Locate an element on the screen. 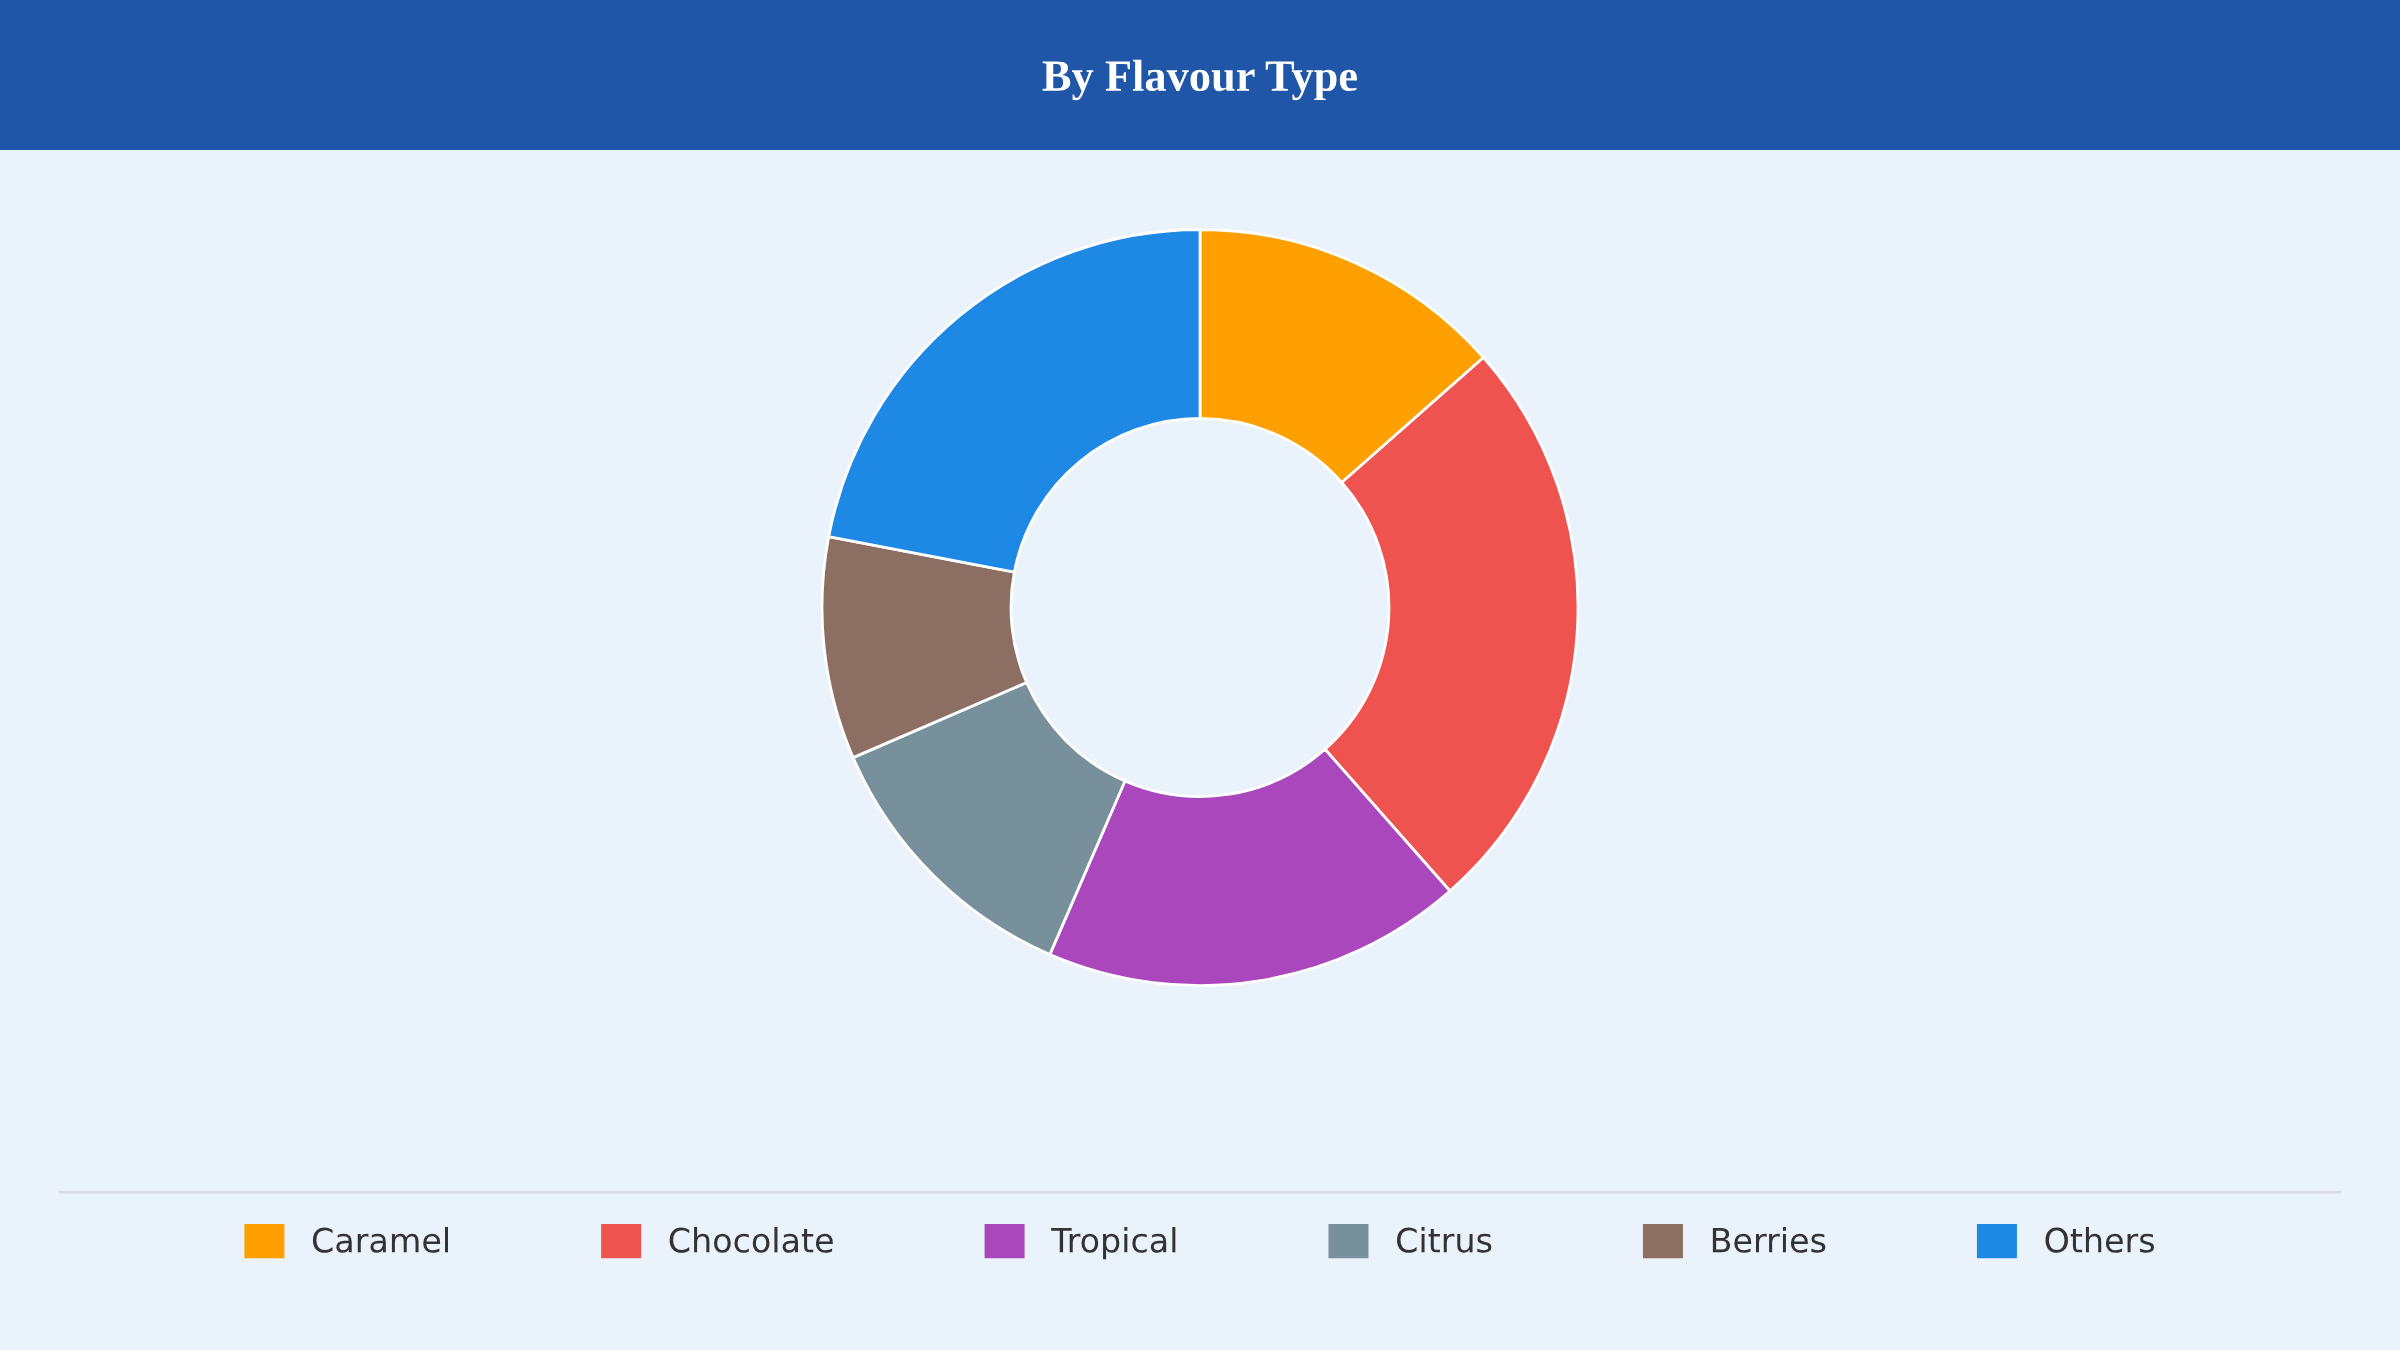 The height and width of the screenshot is (1350, 2400). legend-label: Berries is located at coordinates (1769, 1239).